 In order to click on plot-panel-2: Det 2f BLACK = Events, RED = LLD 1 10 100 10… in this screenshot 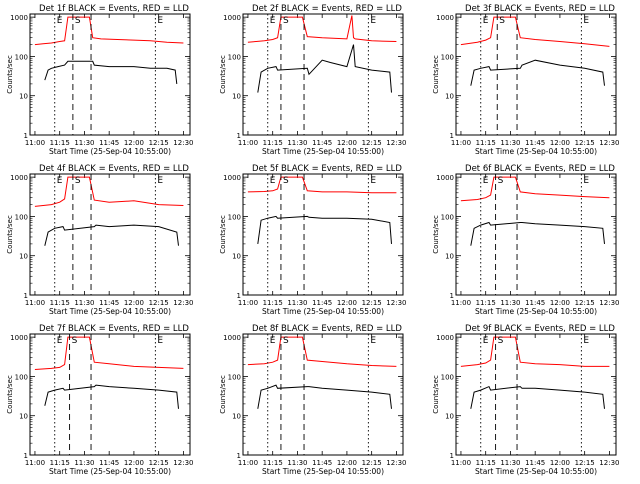, I will do `click(312, 80)`.